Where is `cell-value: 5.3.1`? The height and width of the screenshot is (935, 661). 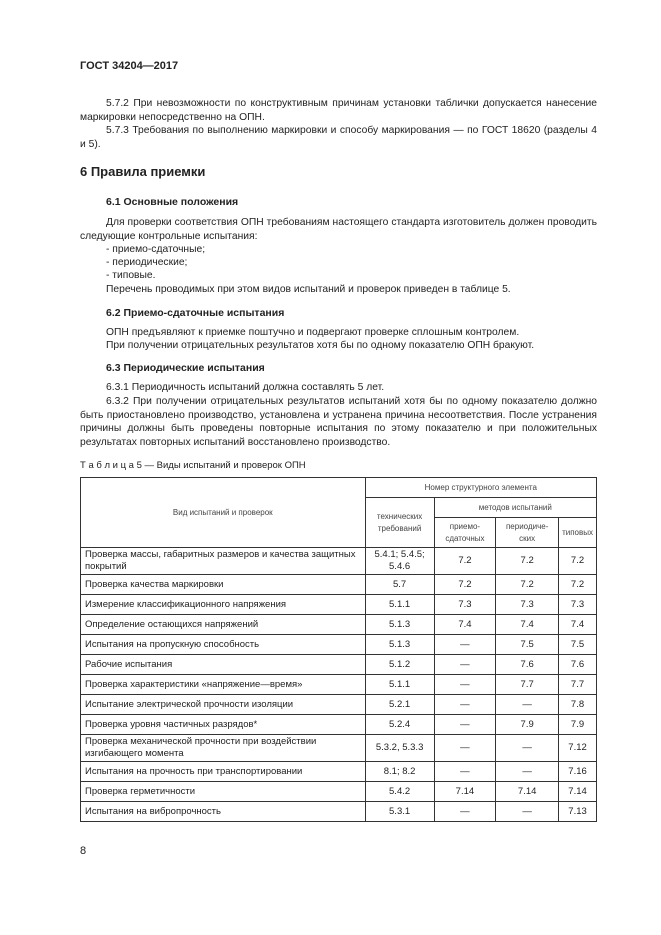
cell-value: 5.3.1 is located at coordinates (399, 811).